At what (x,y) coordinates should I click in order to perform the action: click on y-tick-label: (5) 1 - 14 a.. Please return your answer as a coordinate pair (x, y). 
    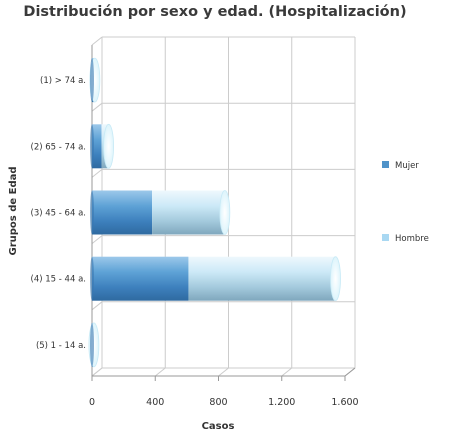
    Looking at the image, I should click on (61, 346).